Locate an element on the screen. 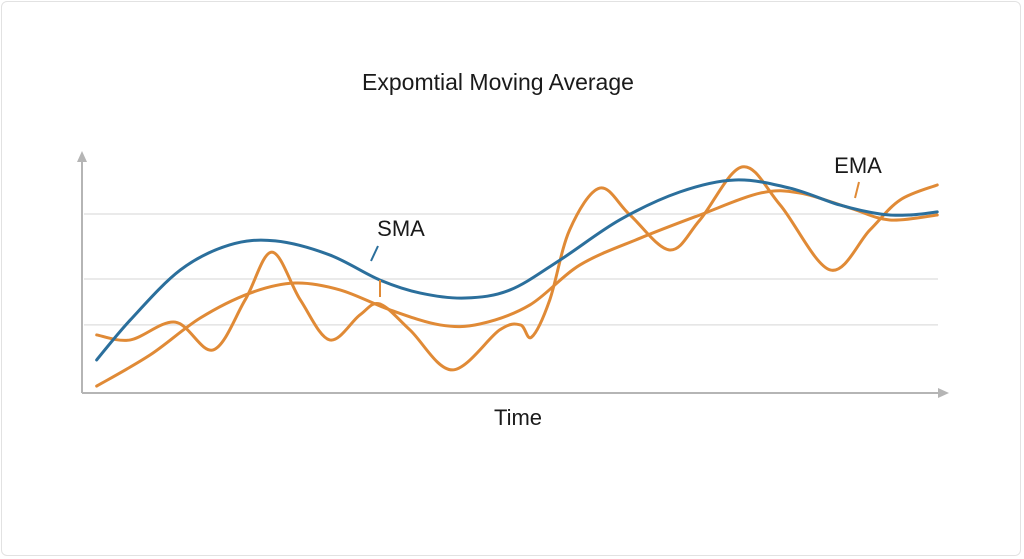 The height and width of the screenshot is (559, 1024). chart-title: Expomtial Moving Average is located at coordinates (498, 82).